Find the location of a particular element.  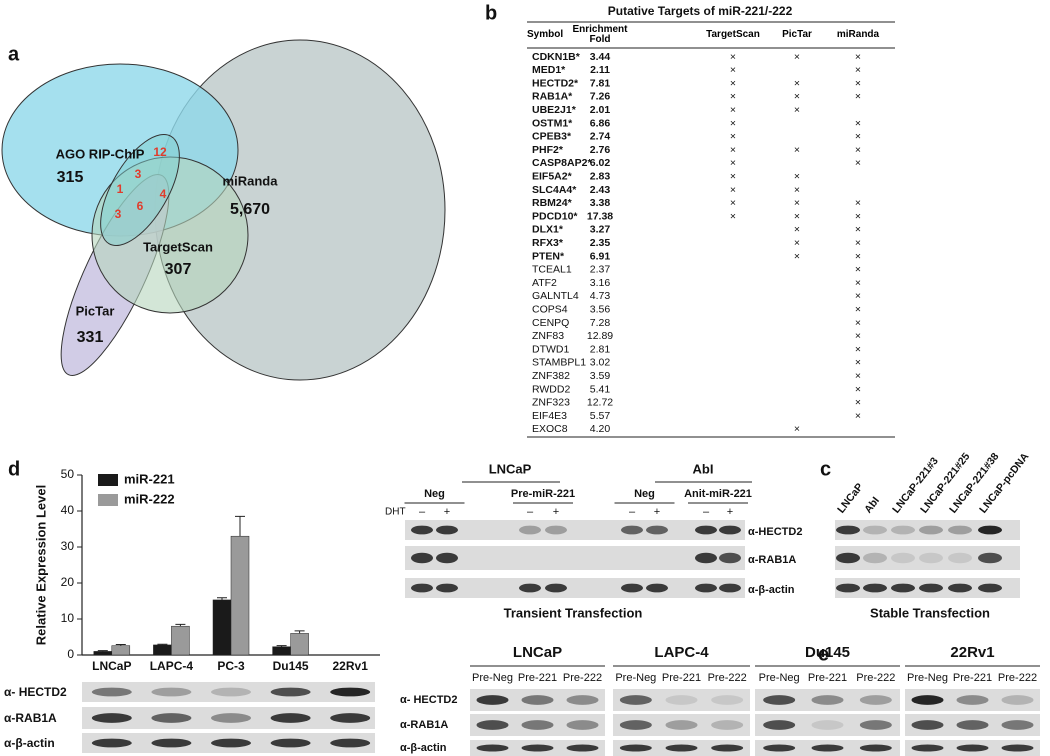

legend-swatch is located at coordinates (108, 500).